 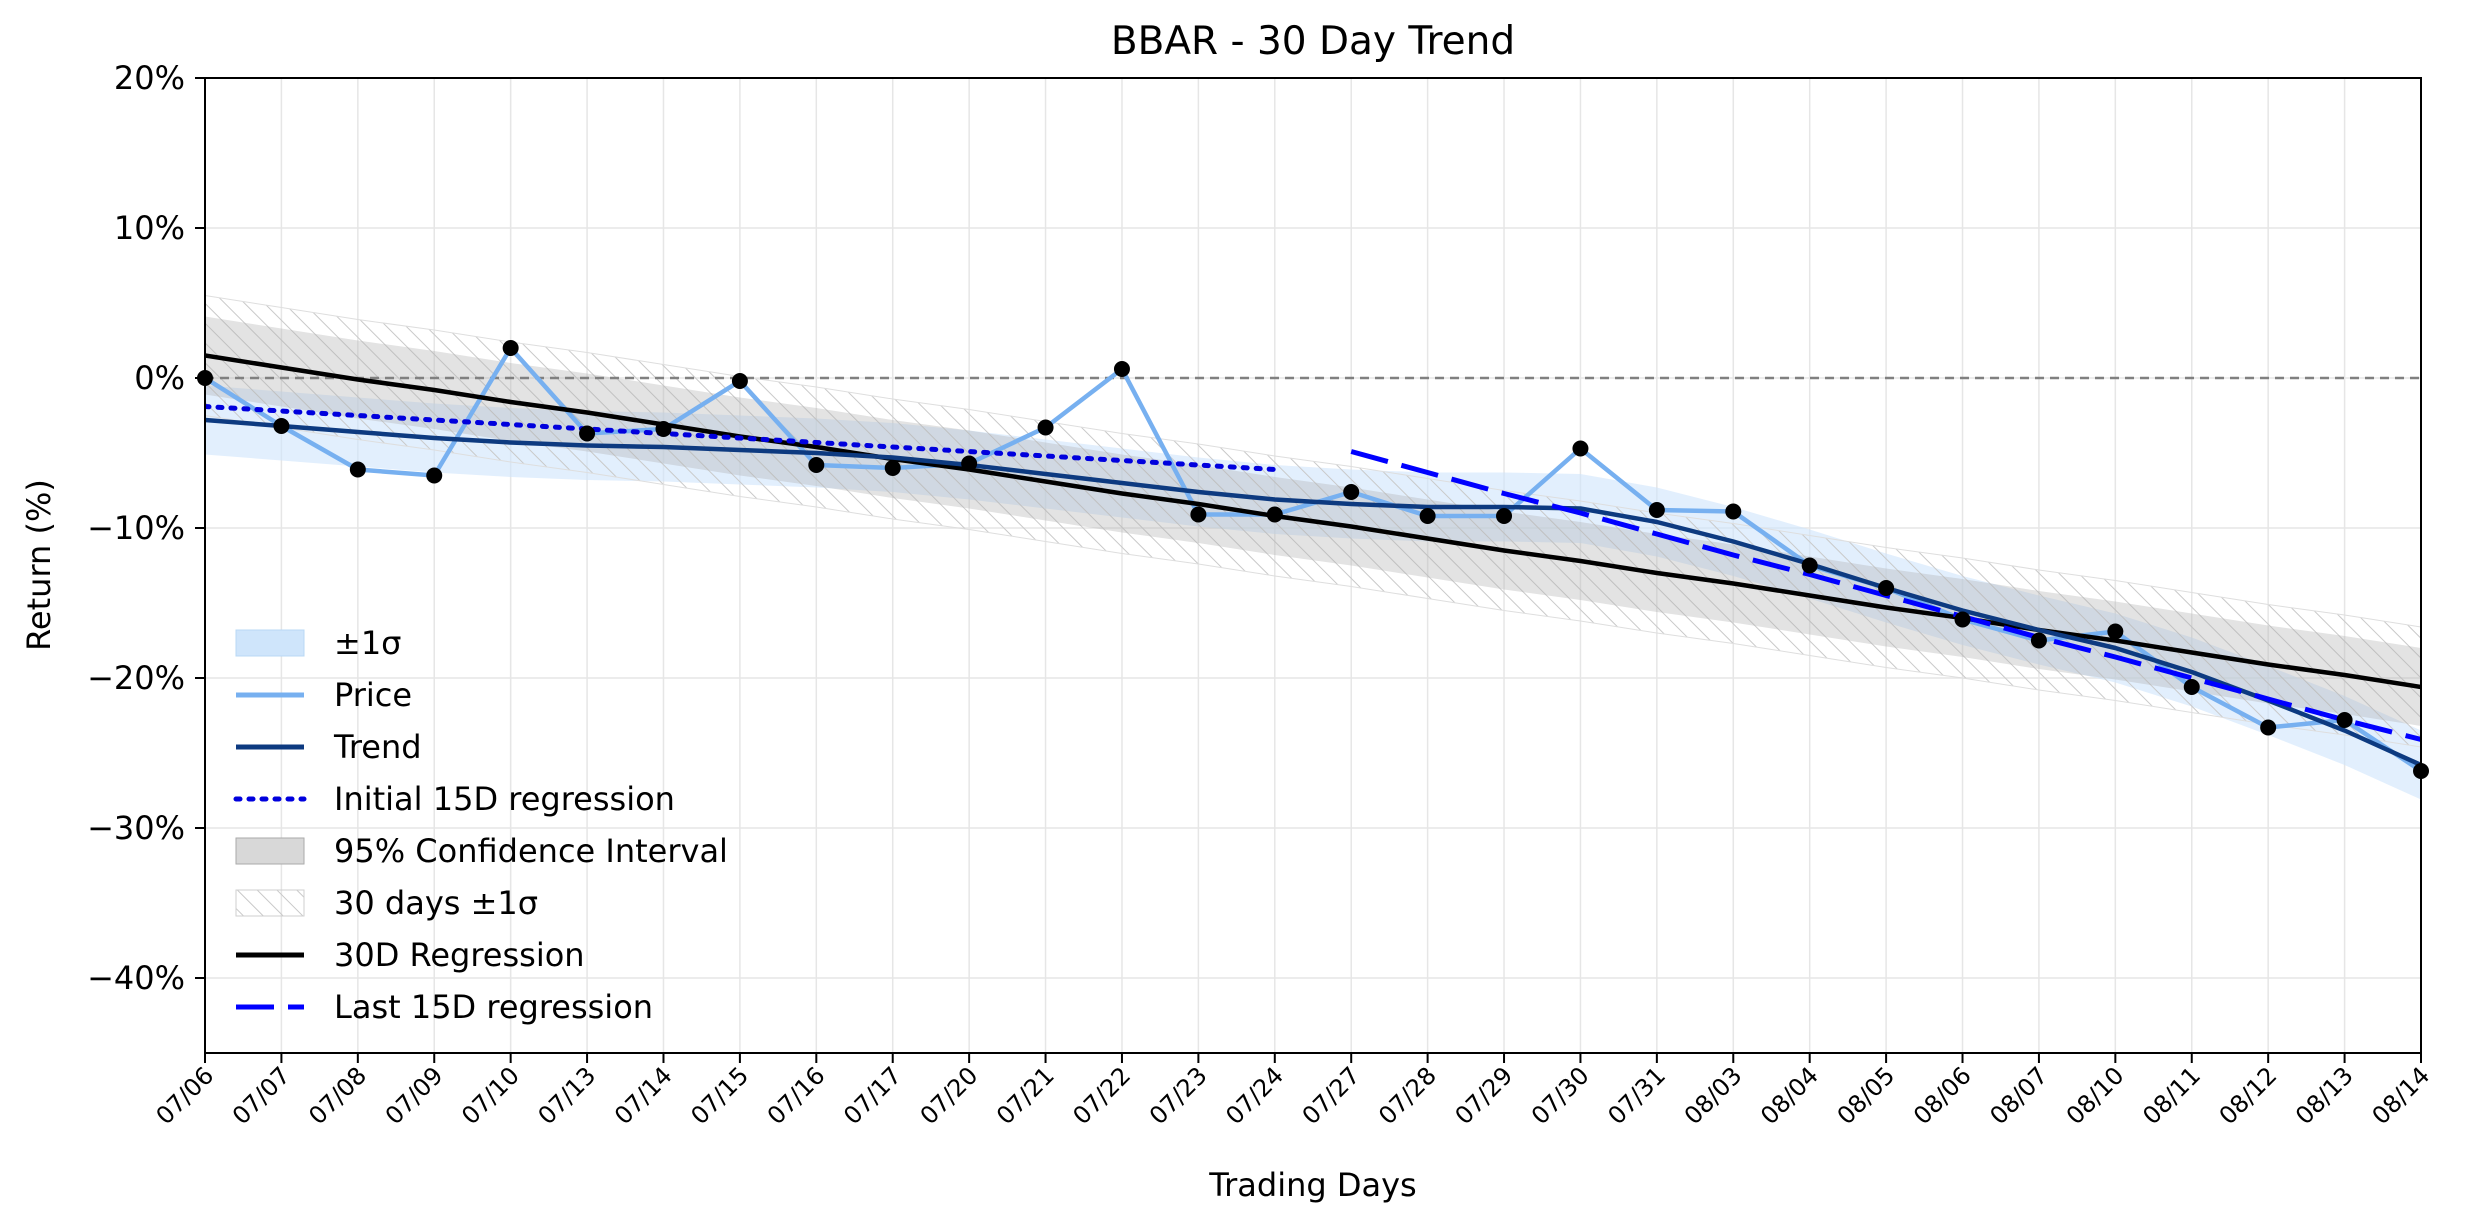 I want to click on y-tick-label: −40%, so click(x=136, y=978).